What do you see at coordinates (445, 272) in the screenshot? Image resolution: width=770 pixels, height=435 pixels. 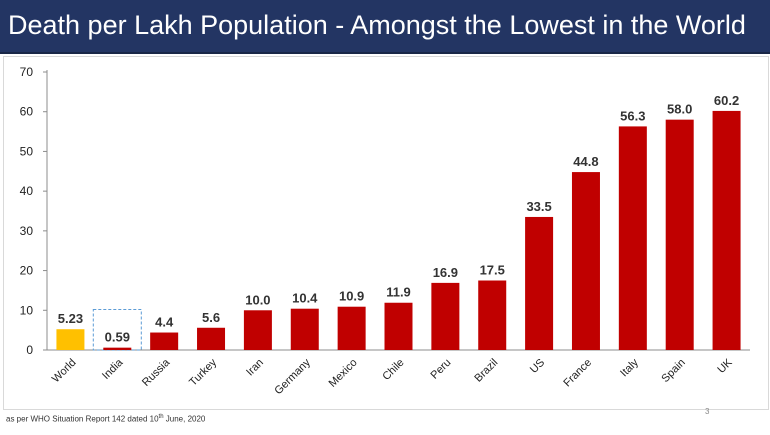 I see `data-label-peru: 16.9` at bounding box center [445, 272].